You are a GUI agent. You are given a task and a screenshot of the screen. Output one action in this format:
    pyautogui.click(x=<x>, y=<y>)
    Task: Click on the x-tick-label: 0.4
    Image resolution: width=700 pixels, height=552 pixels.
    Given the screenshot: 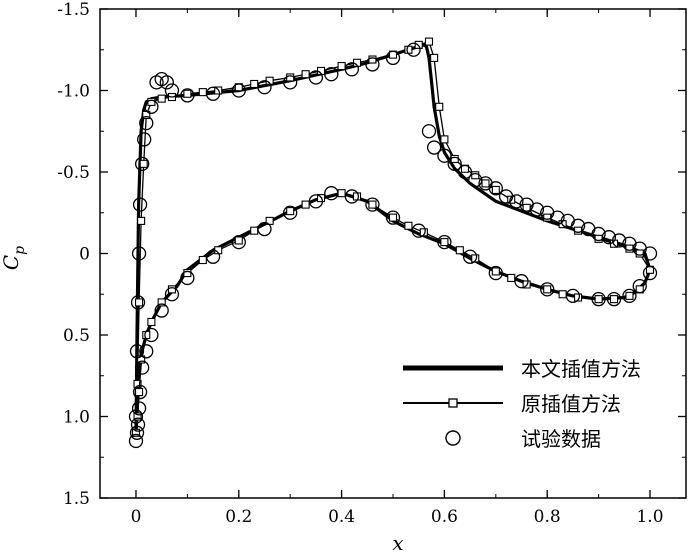 What is the action you would take?
    pyautogui.click(x=341, y=517)
    